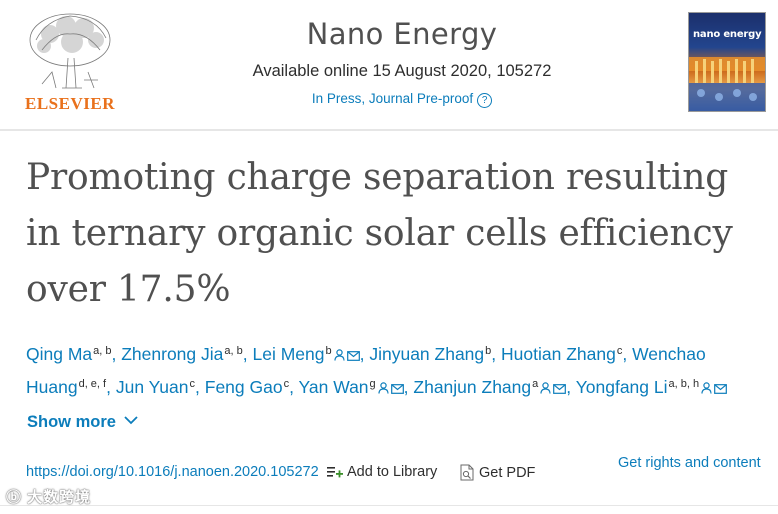 This screenshot has height=514, width=778. Describe the element at coordinates (392, 98) in the screenshot. I see `status-label: In Press, Journal Pre-proof` at that location.